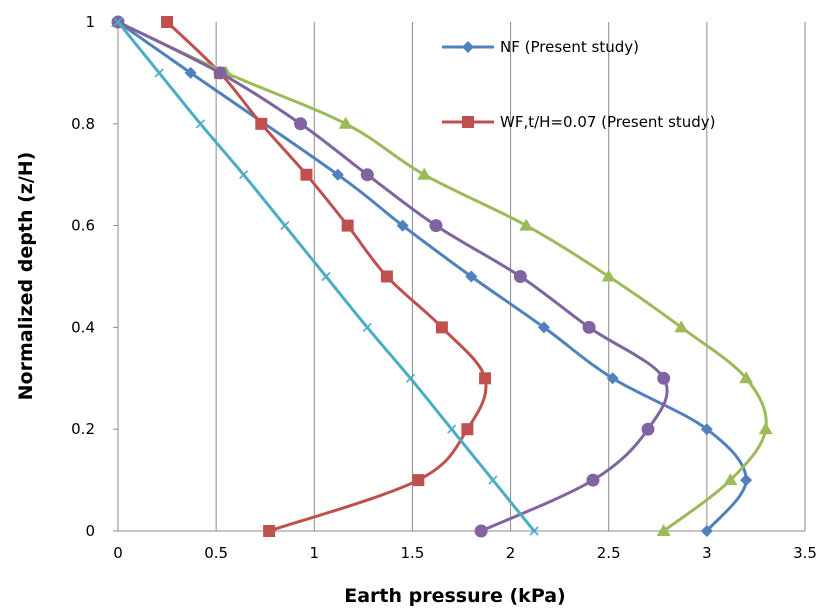 Image resolution: width=826 pixels, height=608 pixels. Describe the element at coordinates (118, 553) in the screenshot. I see `x-tick-label: 0` at that location.